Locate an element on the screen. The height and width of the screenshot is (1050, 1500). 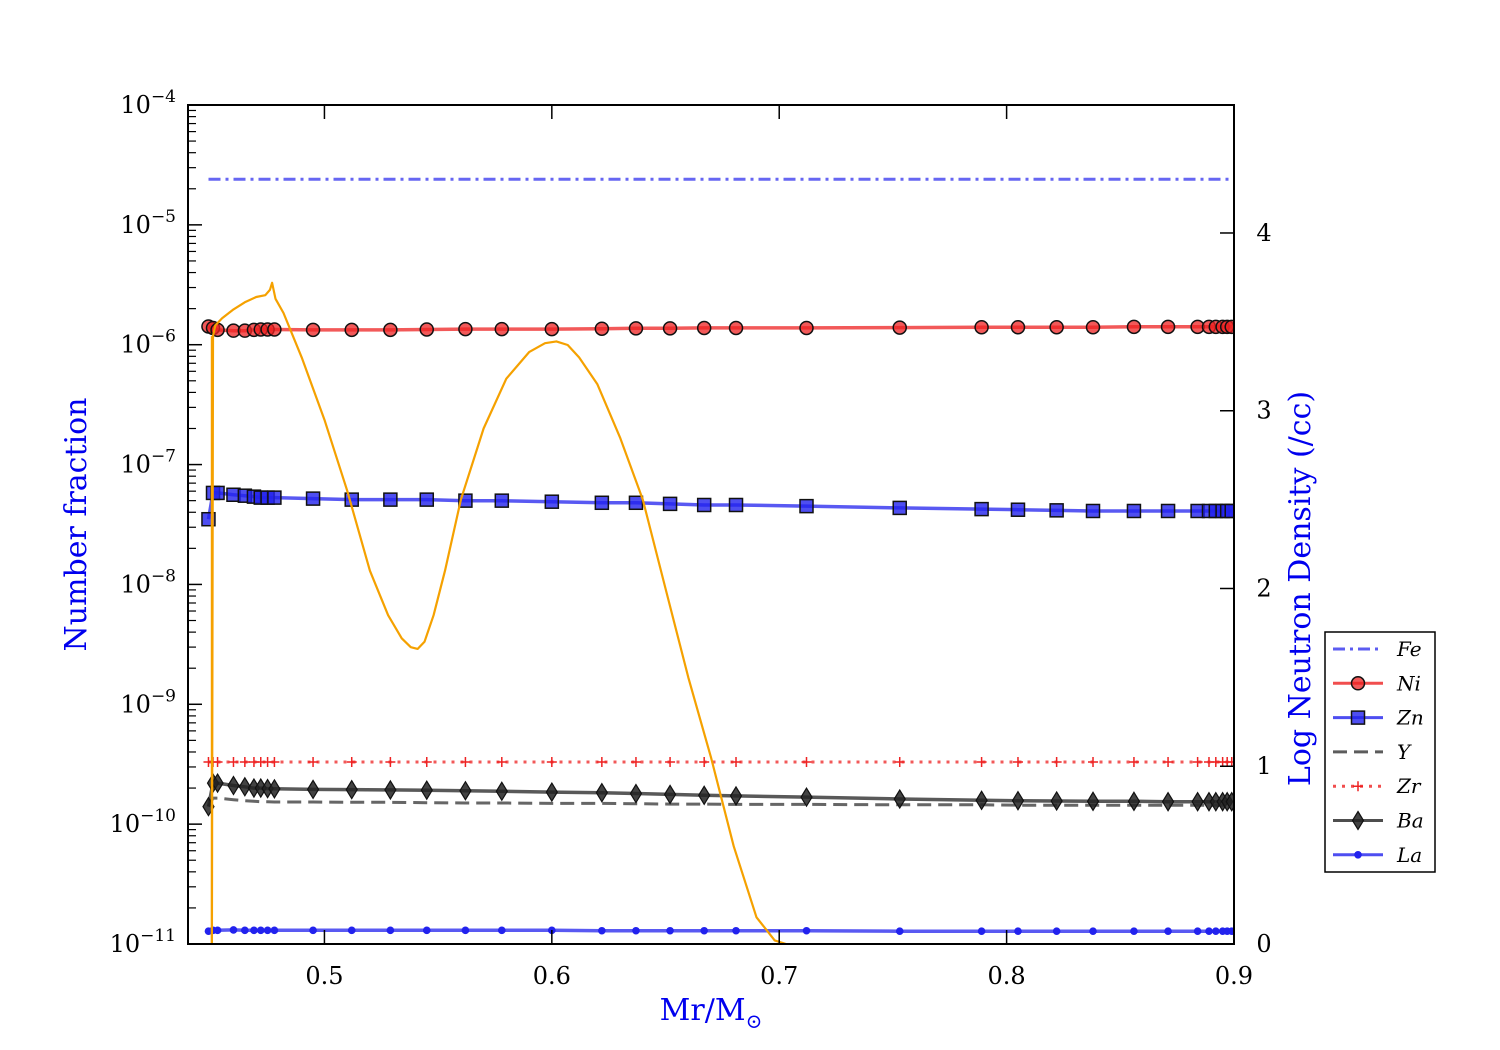
legend-entry-la: La is located at coordinates (1377, 855).